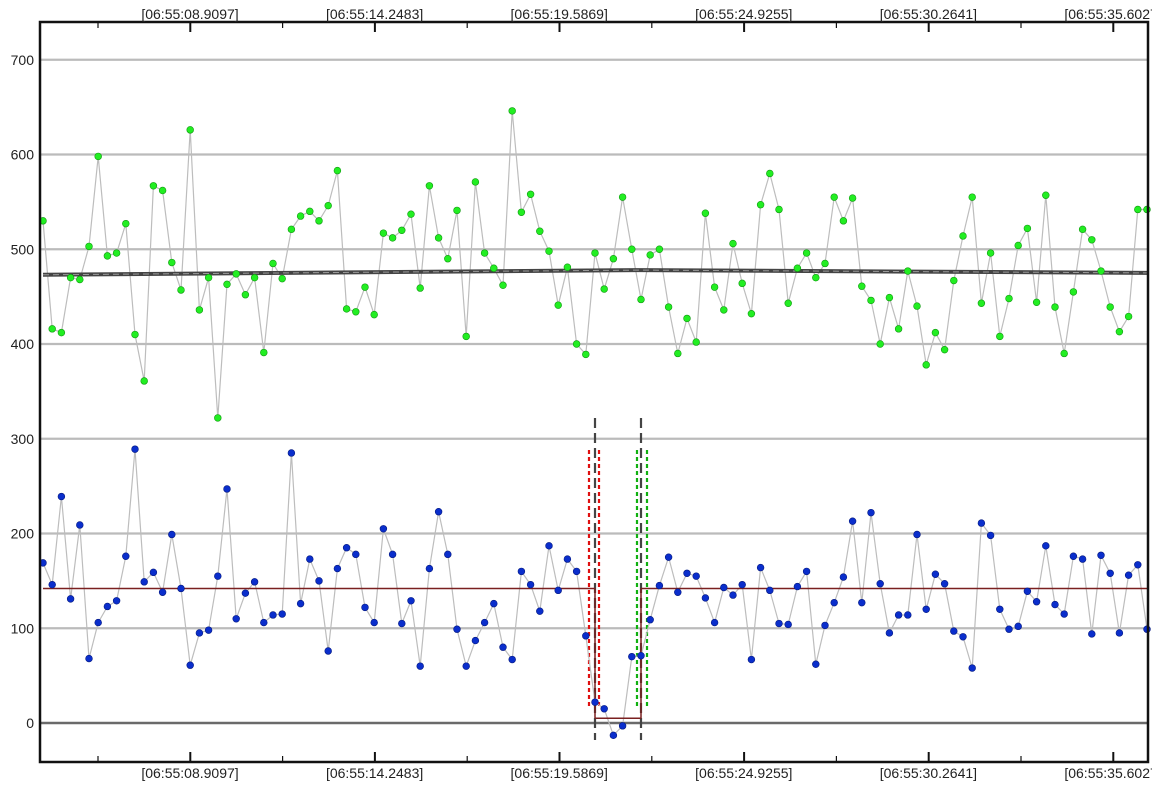 This screenshot has height=791, width=1152. What do you see at coordinates (559, 773) in the screenshot?
I see `x-tick-label-bottom: [06:55:19.5869]` at bounding box center [559, 773].